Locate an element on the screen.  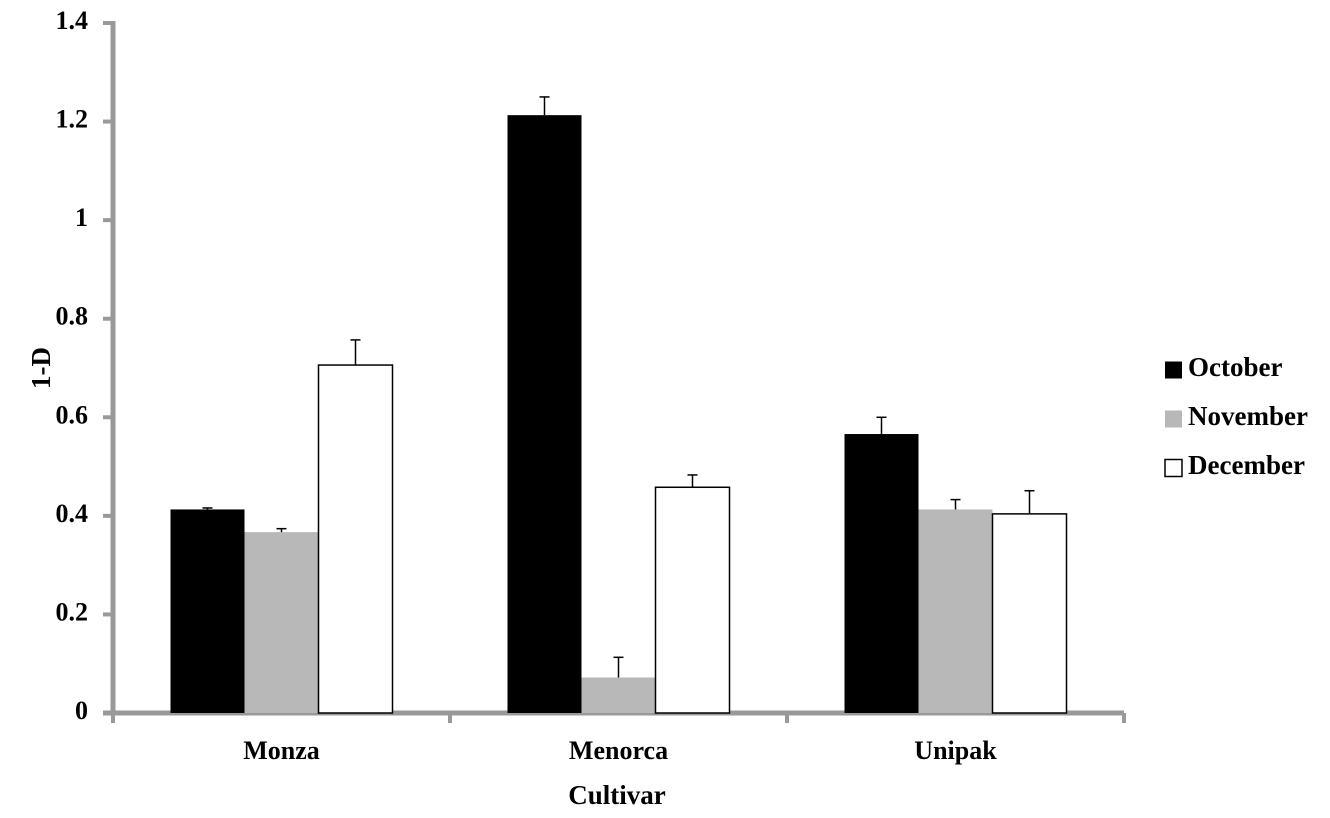
legend-swatch-november is located at coordinates (1173, 419).